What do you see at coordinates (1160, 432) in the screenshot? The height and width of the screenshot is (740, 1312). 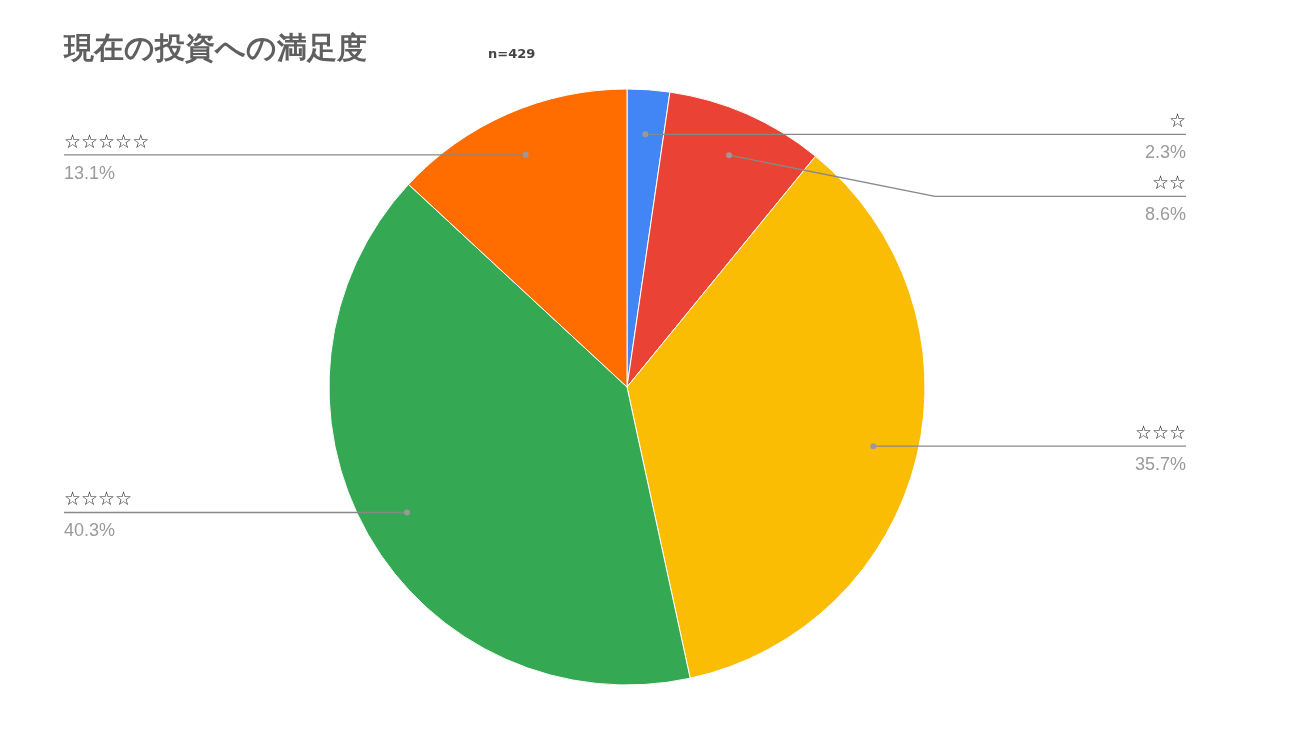 I see `slice-label: ☆☆☆` at bounding box center [1160, 432].